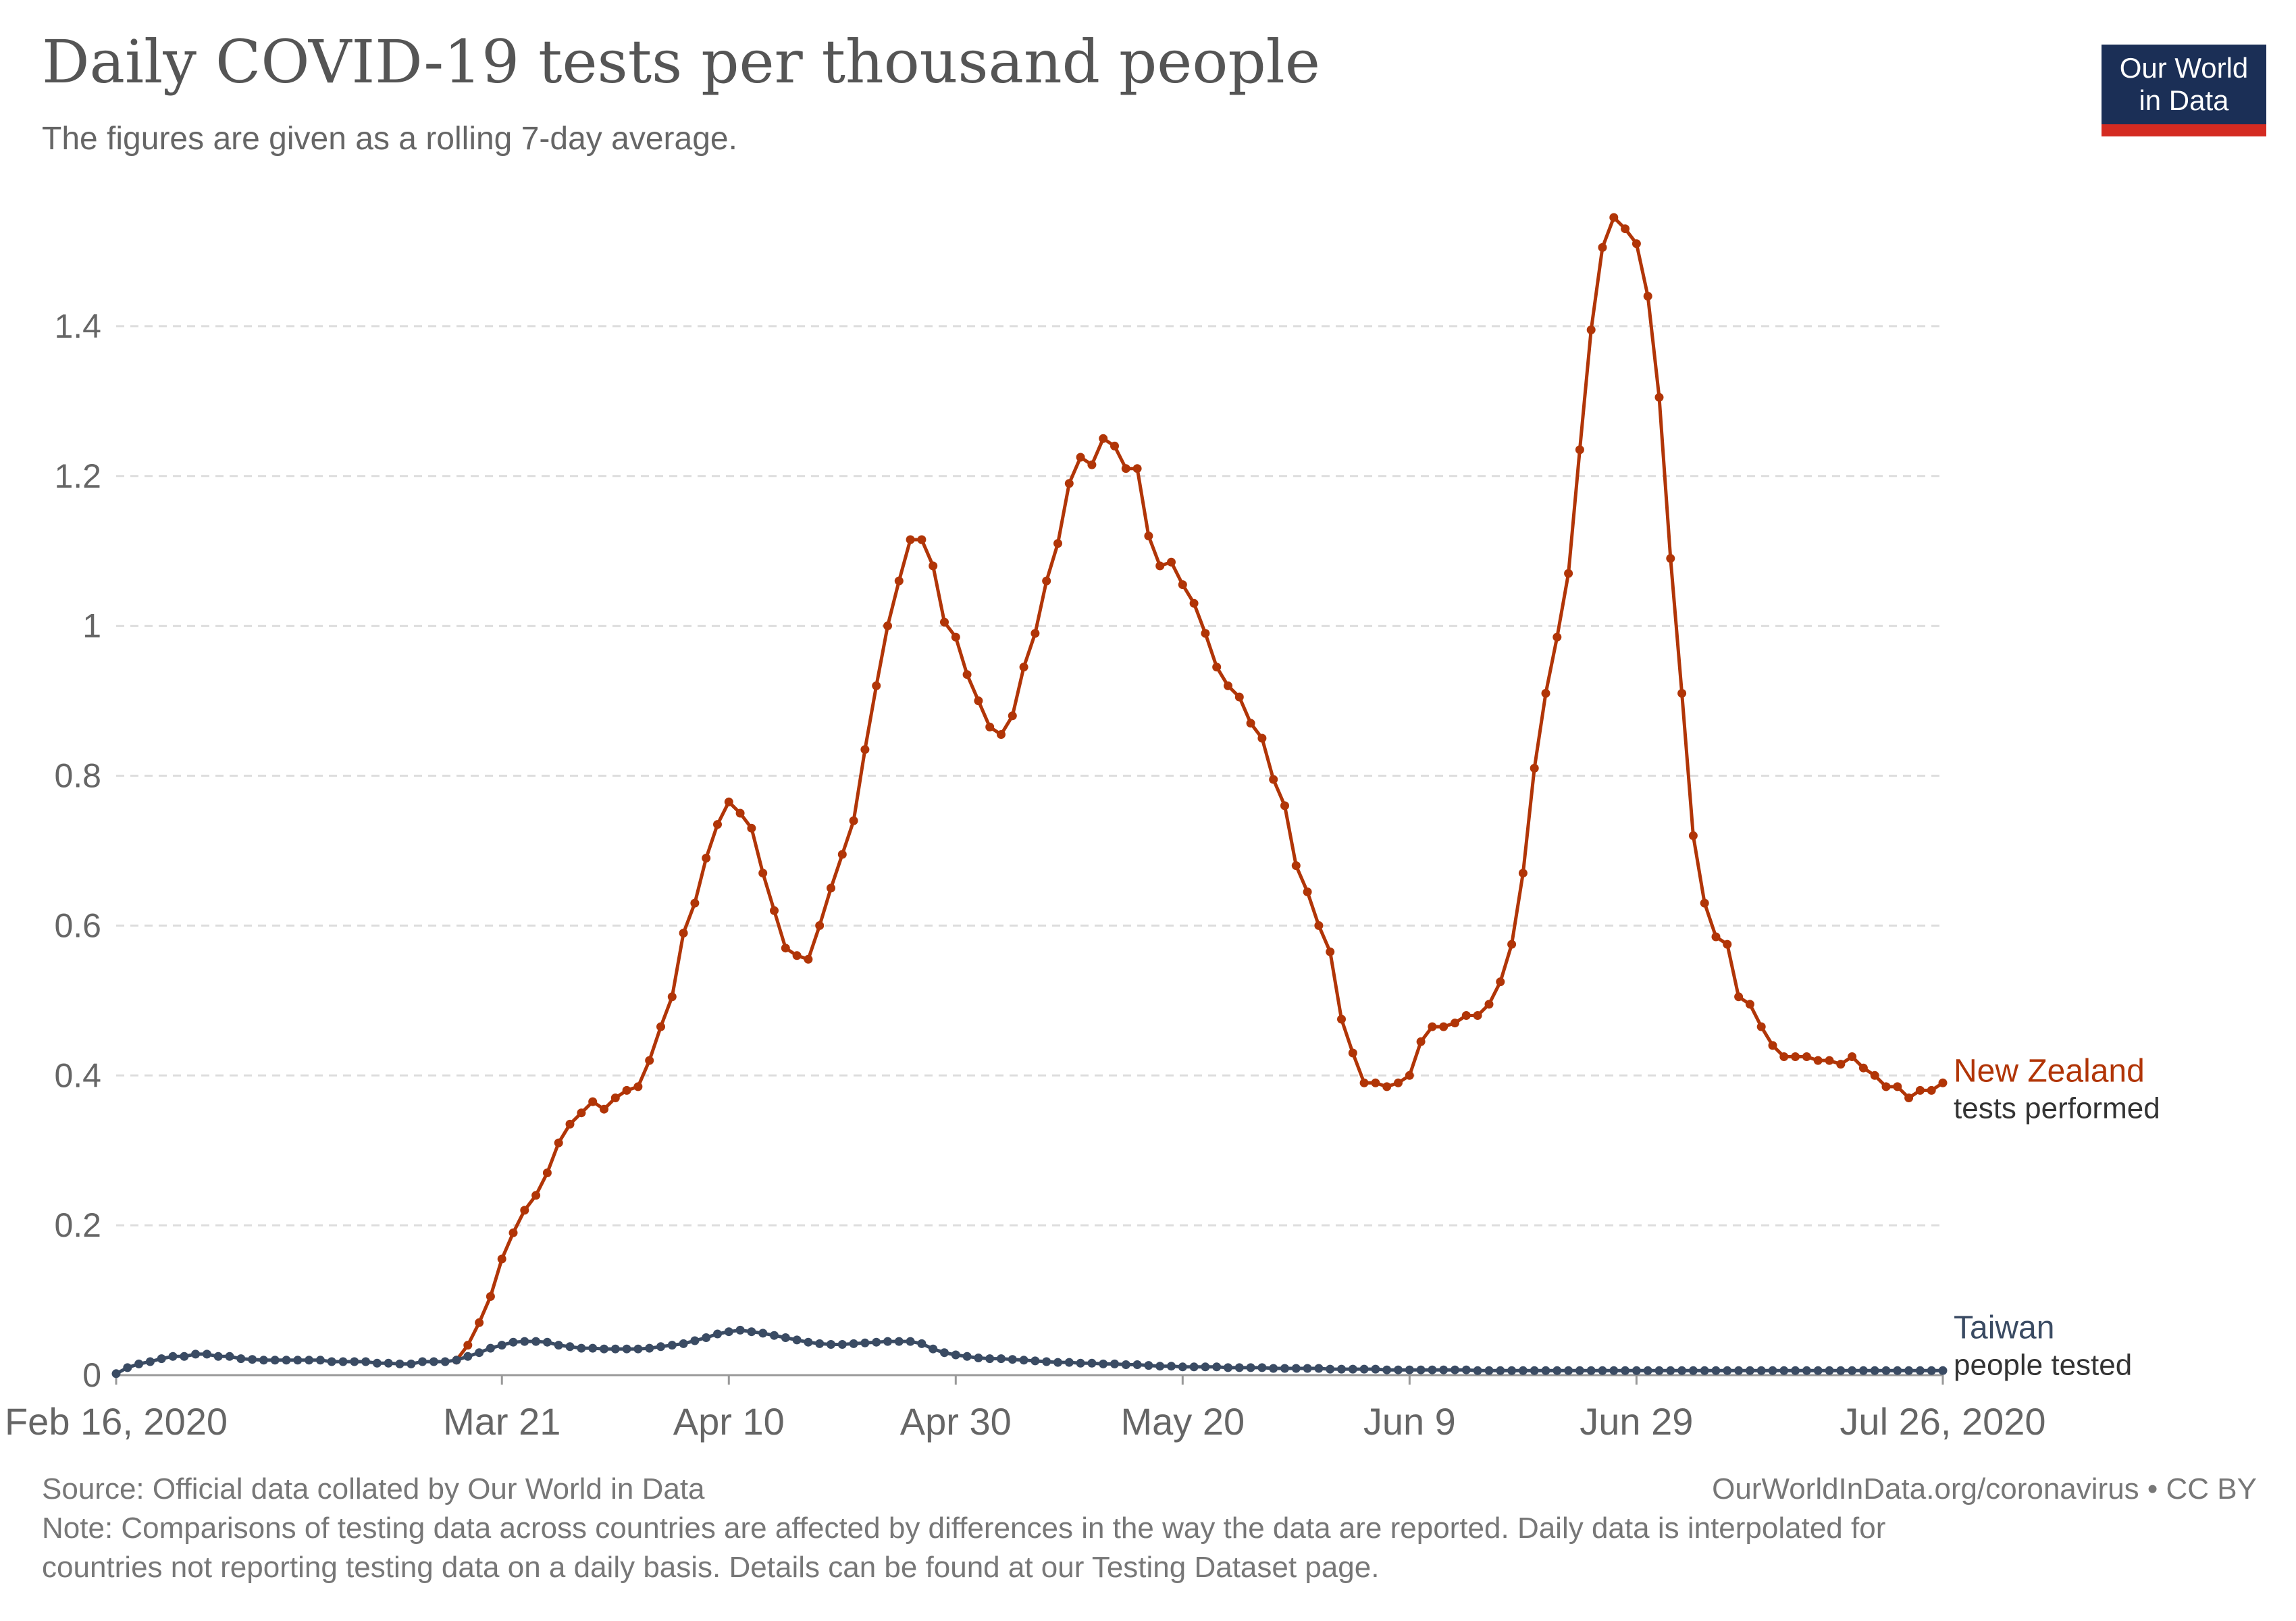 The image size is (2296, 1621). What do you see at coordinates (77, 850) in the screenshot?
I see `y-axis-ticks: 0 0.2 0.4 0.6 0.8 1 1.2 1.4` at bounding box center [77, 850].